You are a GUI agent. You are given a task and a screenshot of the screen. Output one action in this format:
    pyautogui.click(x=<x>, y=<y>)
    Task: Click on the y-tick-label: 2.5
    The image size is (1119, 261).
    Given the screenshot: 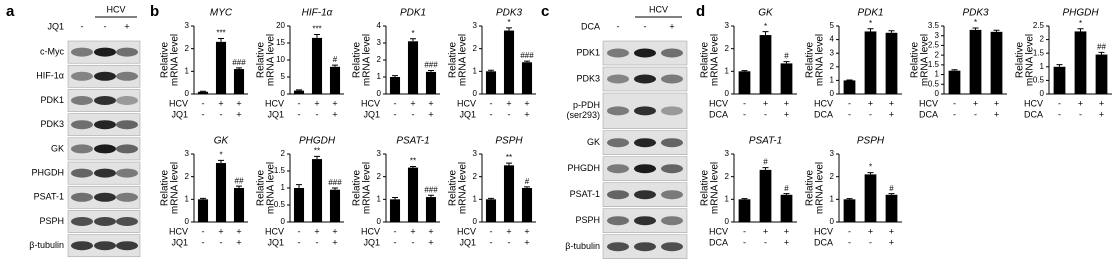 What is the action you would take?
    pyautogui.click(x=934, y=45)
    